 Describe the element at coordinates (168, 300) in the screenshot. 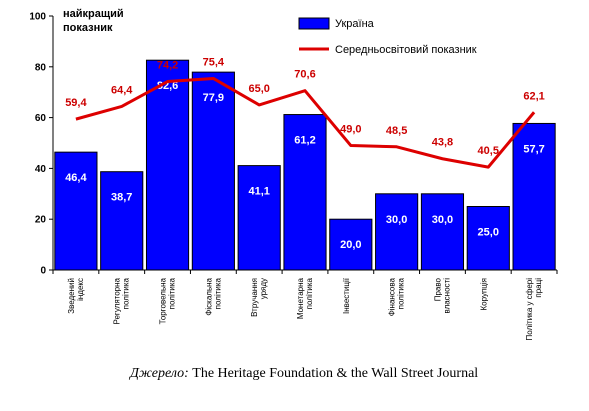

I see `x-category-label: Торговельнаполітика` at that location.